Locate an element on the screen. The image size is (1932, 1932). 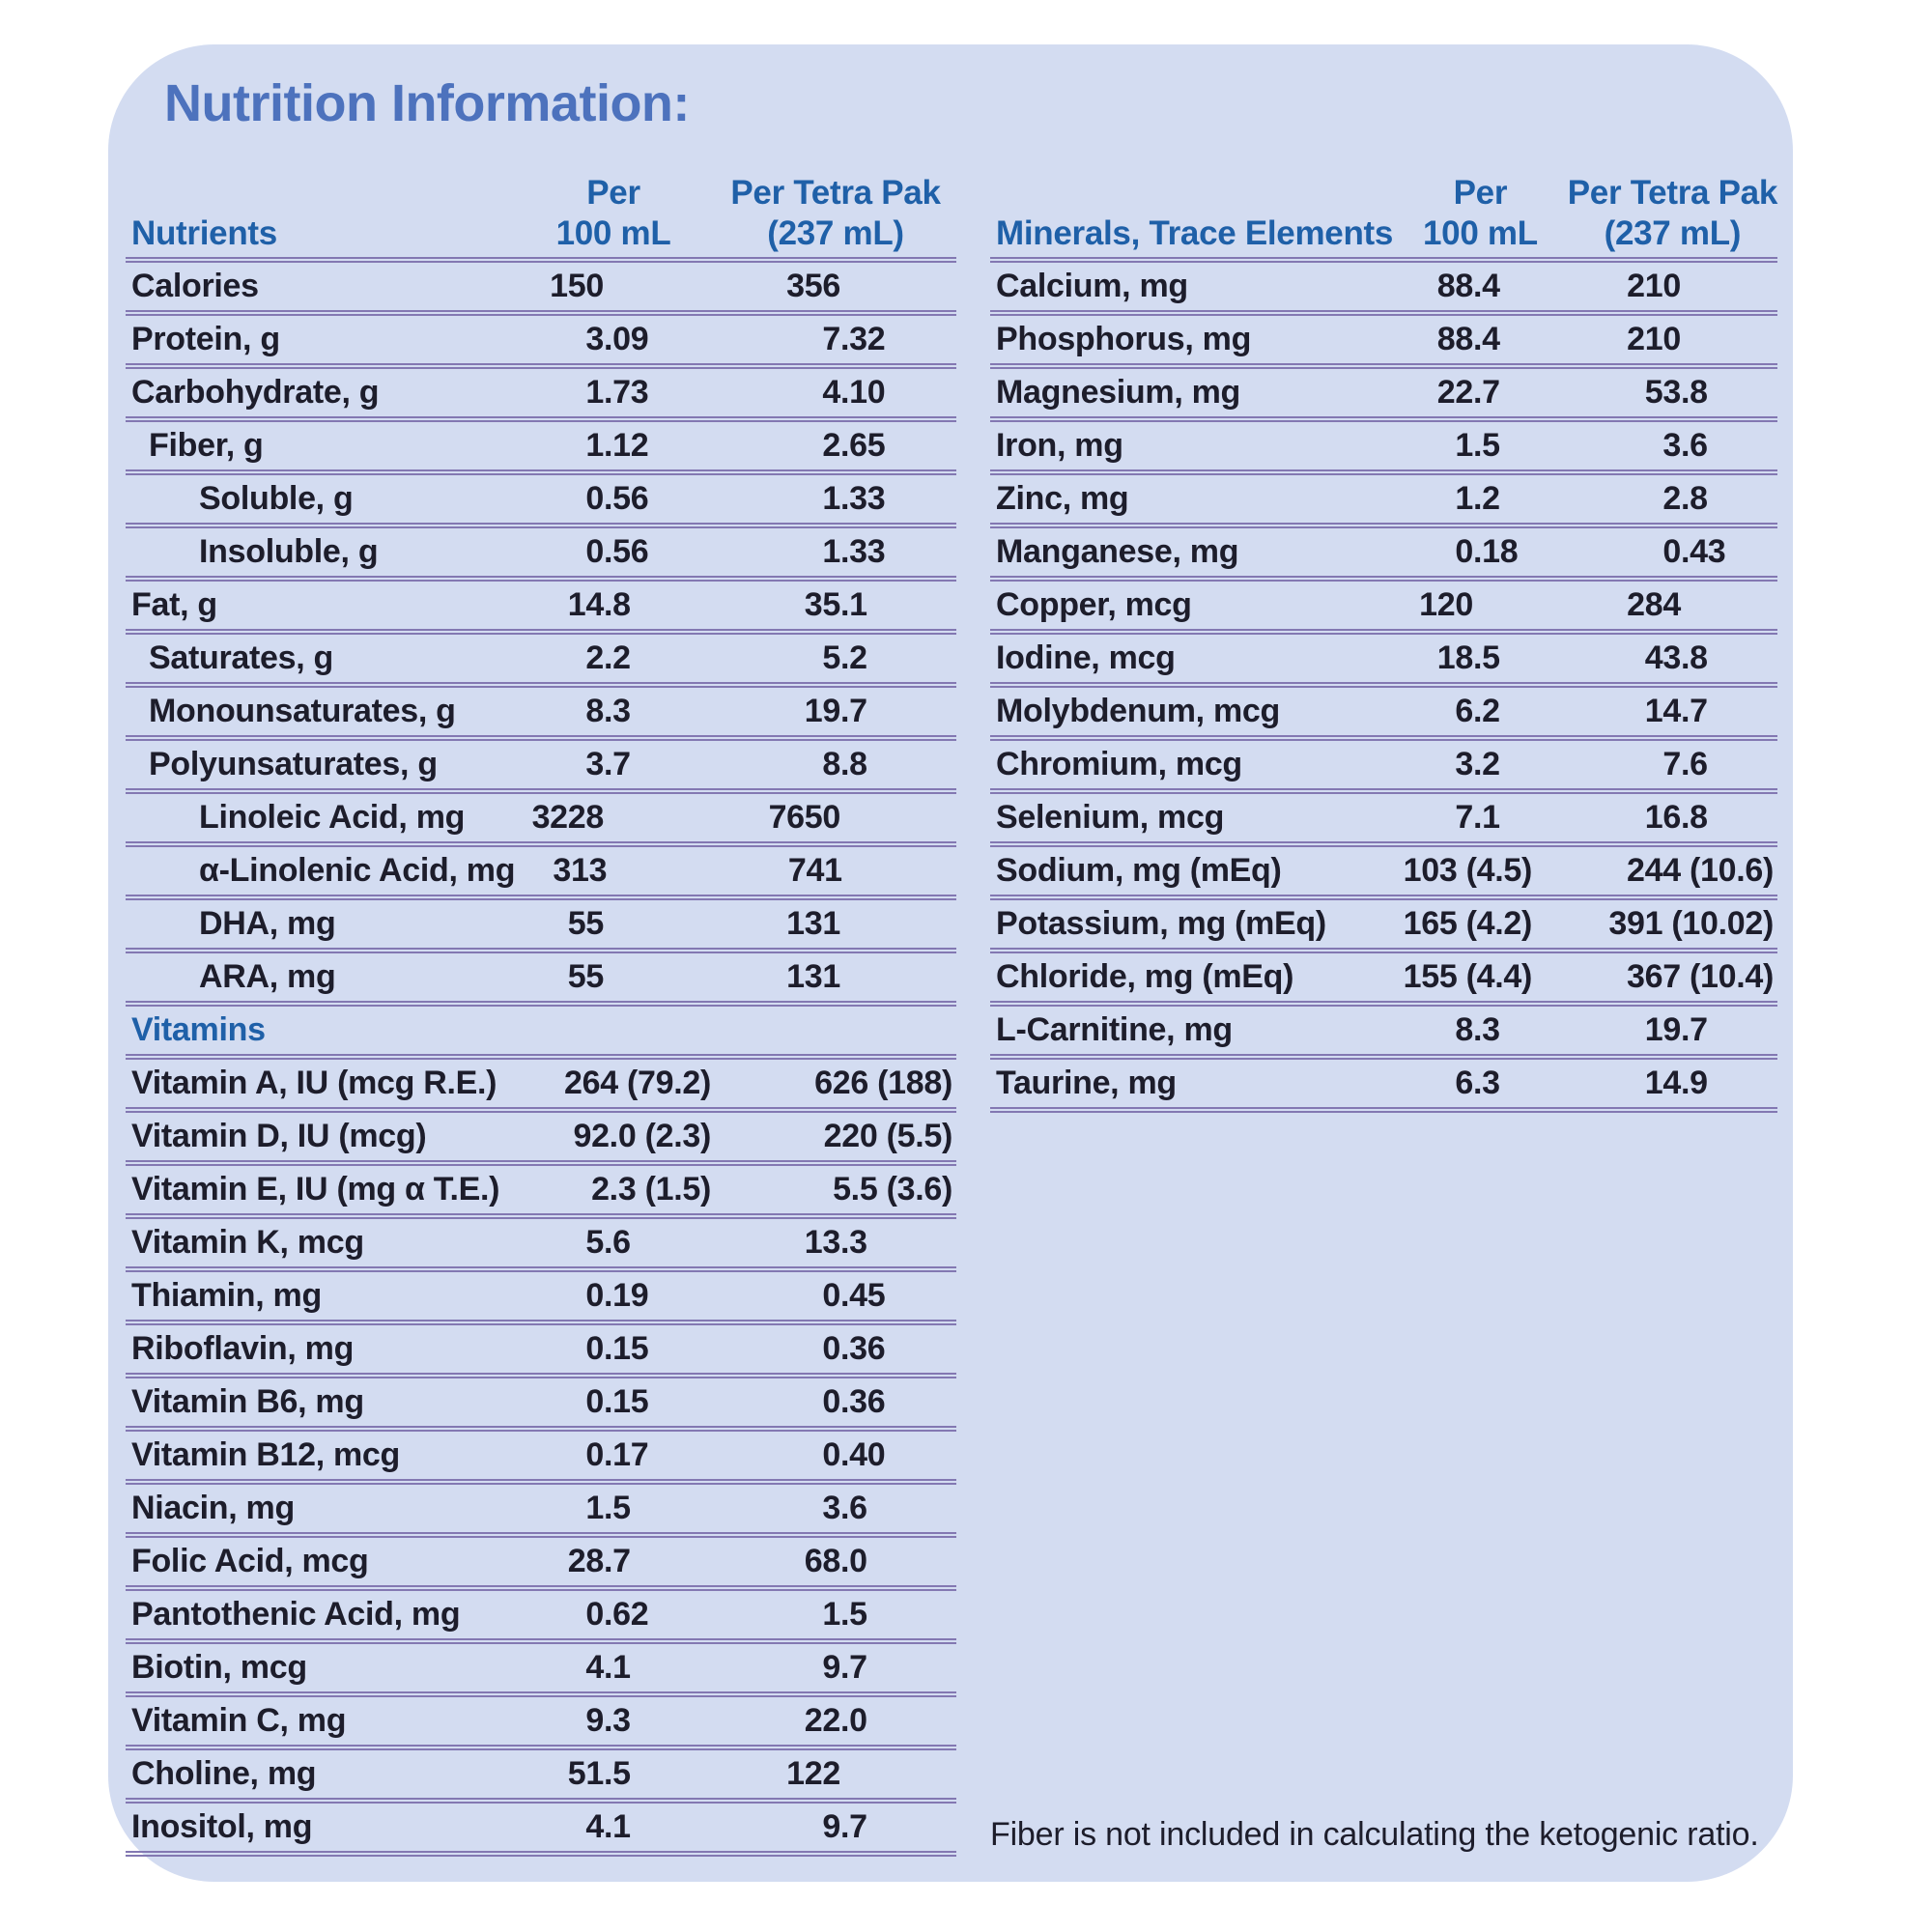
value-cell: 367 (10.4) is located at coordinates (1700, 976).